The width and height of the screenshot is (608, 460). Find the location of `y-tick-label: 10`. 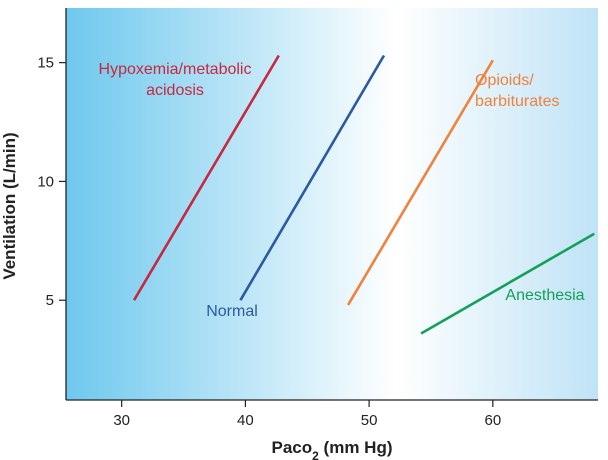

y-tick-label: 10 is located at coordinates (45, 181).